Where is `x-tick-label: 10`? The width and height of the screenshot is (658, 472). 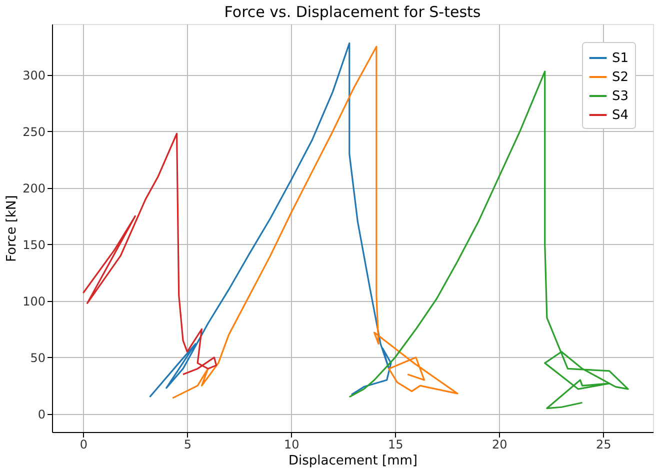
x-tick-label: 10 is located at coordinates (292, 445).